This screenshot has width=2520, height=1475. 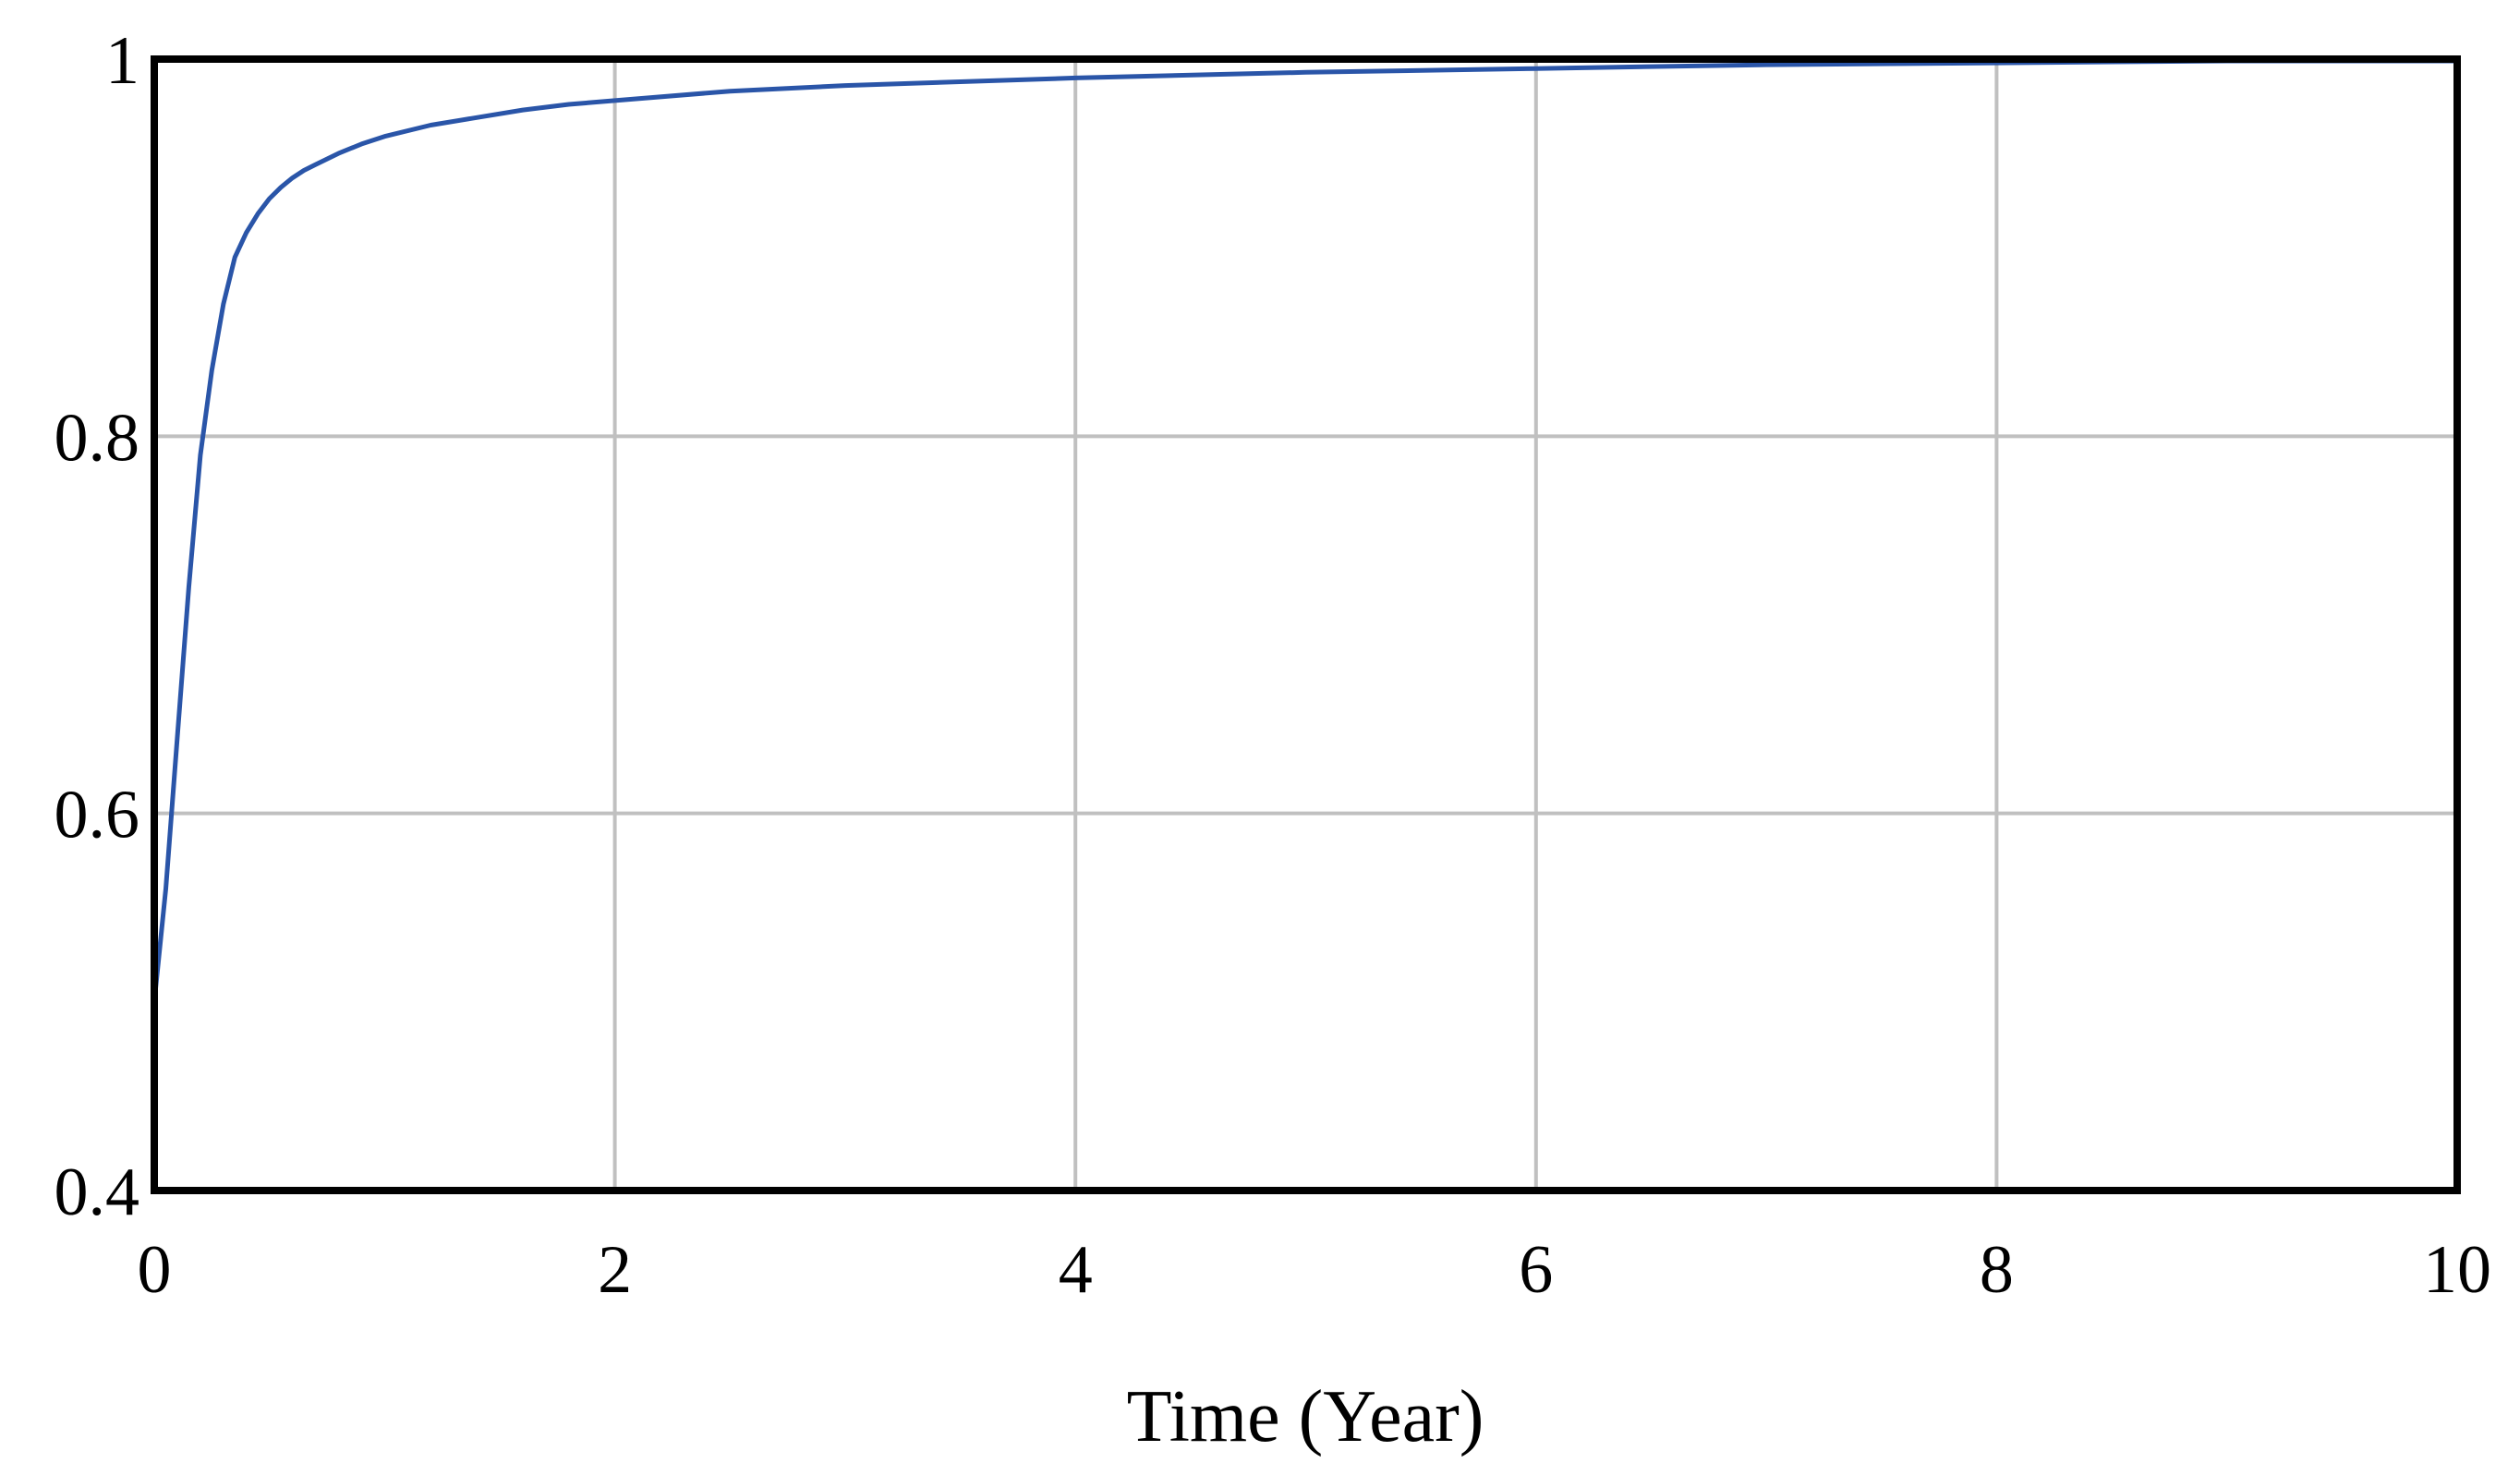 What do you see at coordinates (1315, 1270) in the screenshot?
I see `x-axis-ticks: 0 2 4 6 8 10` at bounding box center [1315, 1270].